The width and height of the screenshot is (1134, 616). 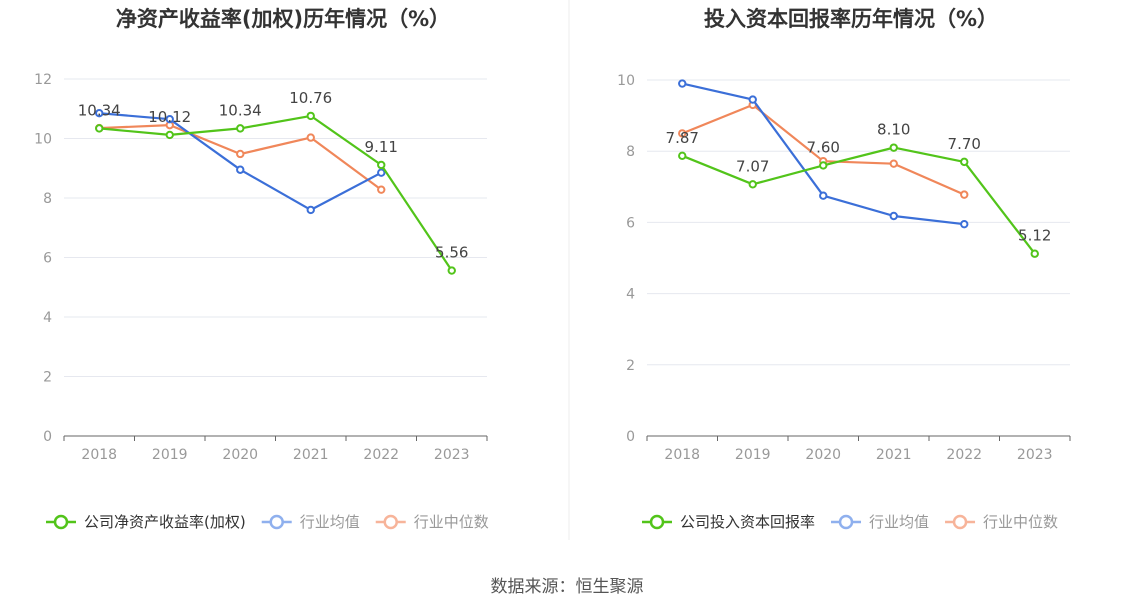 What do you see at coordinates (310, 98) in the screenshot?
I see `data-label: 10.76` at bounding box center [310, 98].